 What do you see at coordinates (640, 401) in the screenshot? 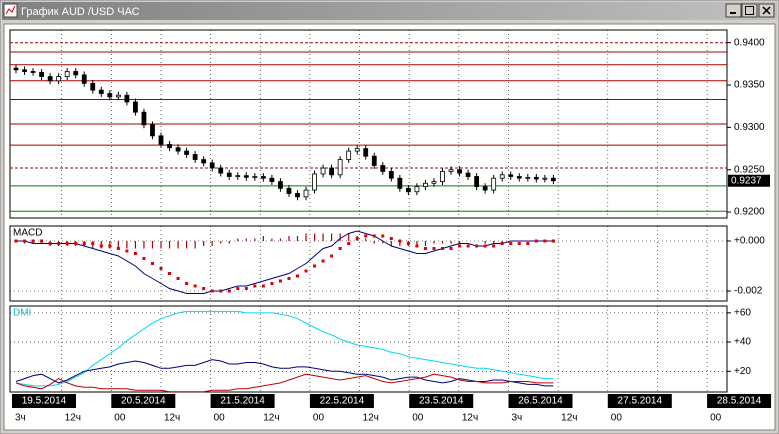
I see `date-label: 27.5.2014` at bounding box center [640, 401].